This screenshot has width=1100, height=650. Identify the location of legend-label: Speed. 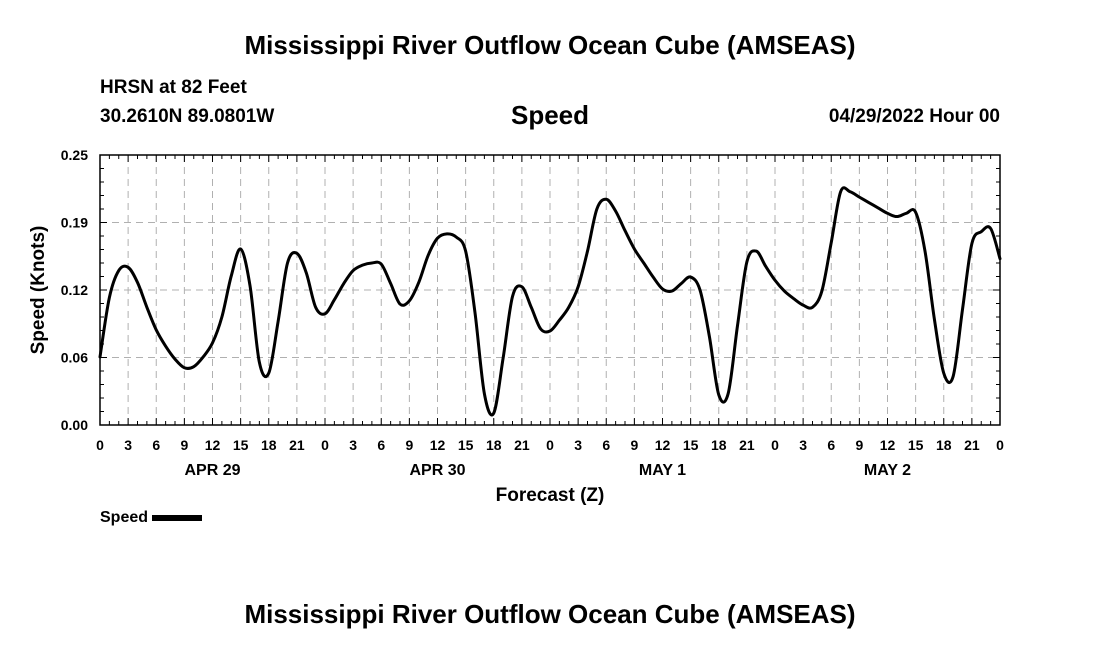
(124, 517).